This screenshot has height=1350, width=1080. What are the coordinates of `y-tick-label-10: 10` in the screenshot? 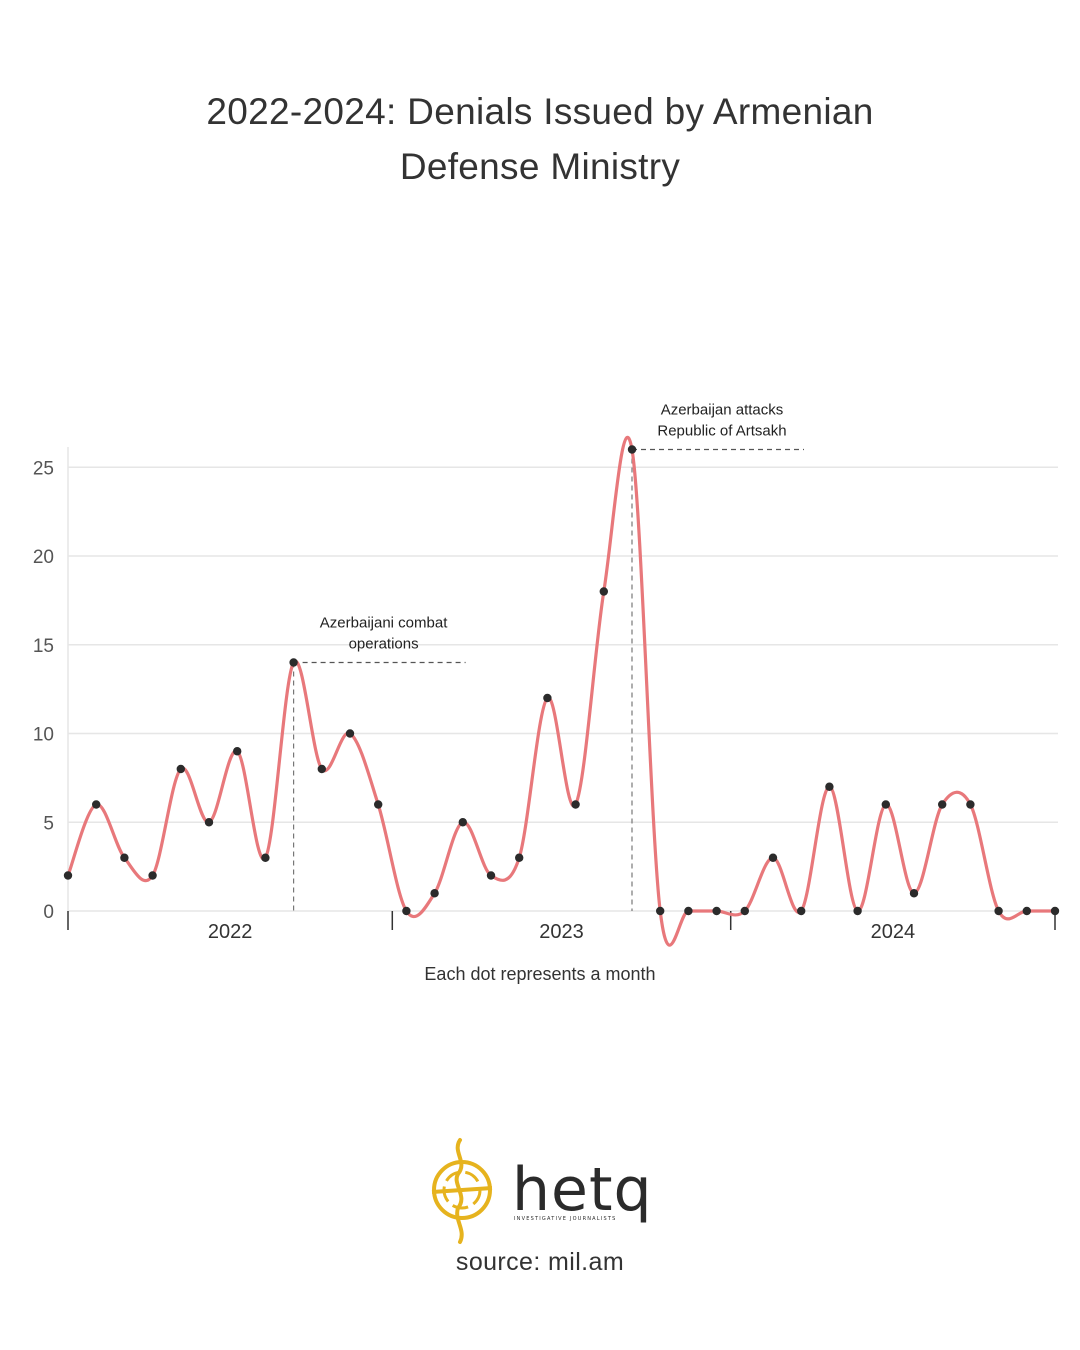 It's located at (43, 735).